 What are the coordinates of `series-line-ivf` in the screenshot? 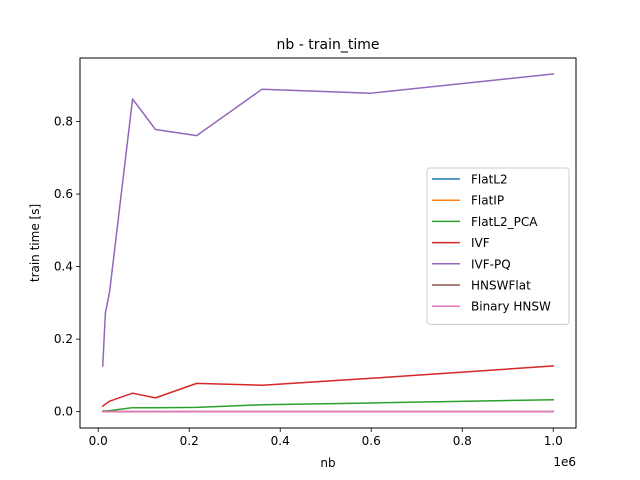 It's located at (328, 386).